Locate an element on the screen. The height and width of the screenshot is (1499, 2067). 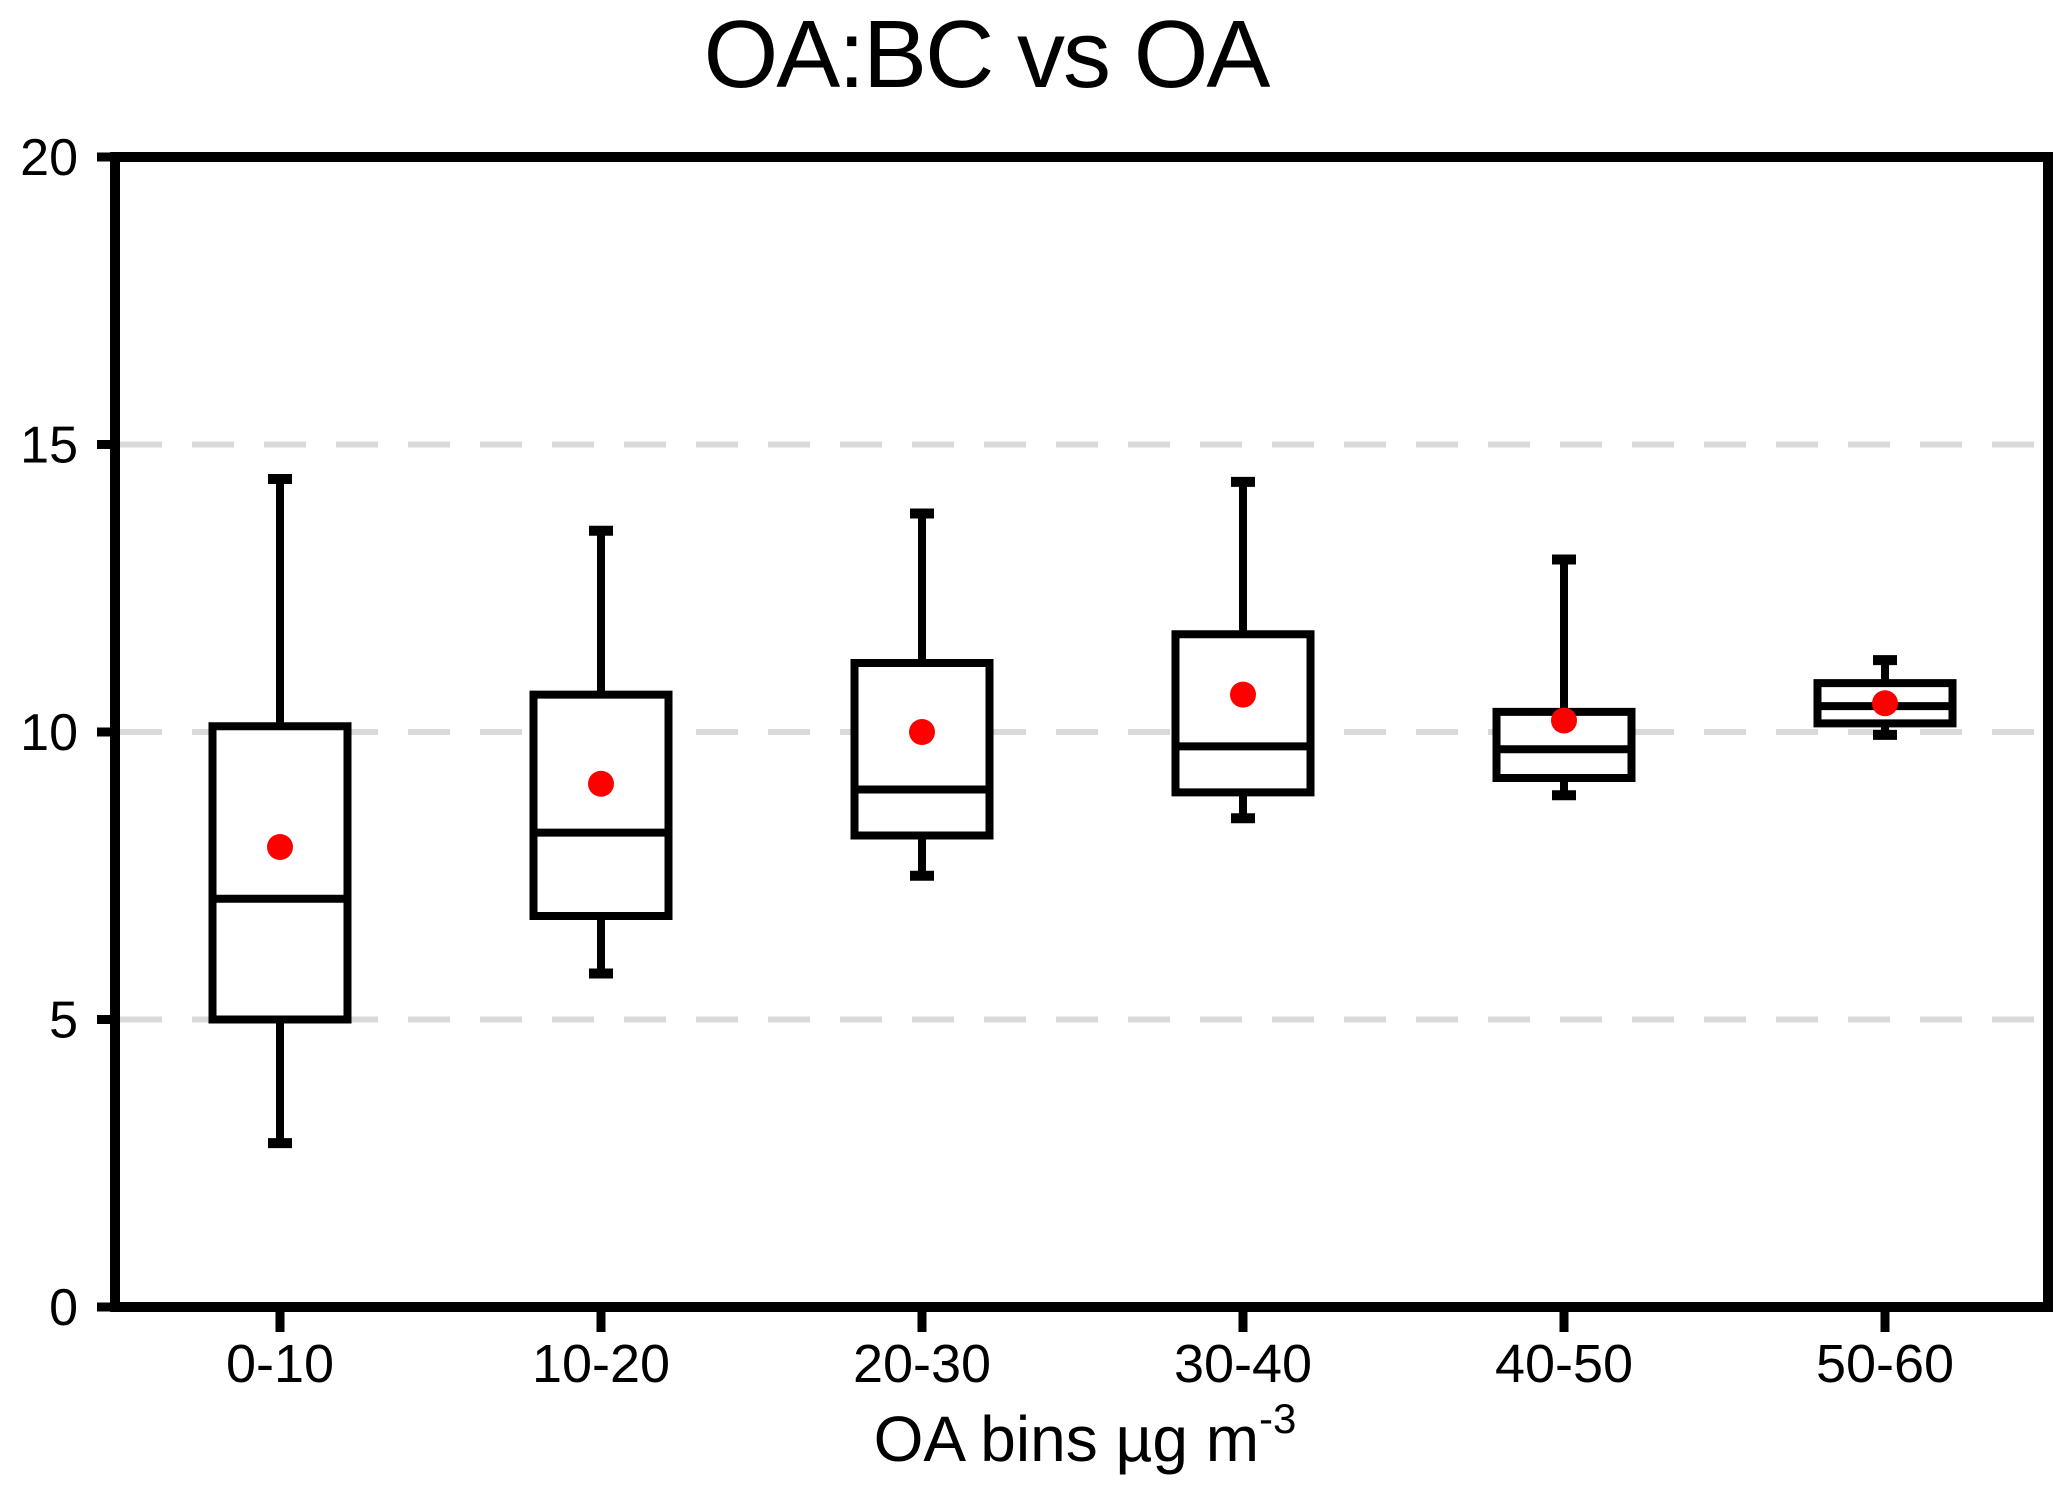
x-tick-label-10-20: 10-20 is located at coordinates (601, 1364).